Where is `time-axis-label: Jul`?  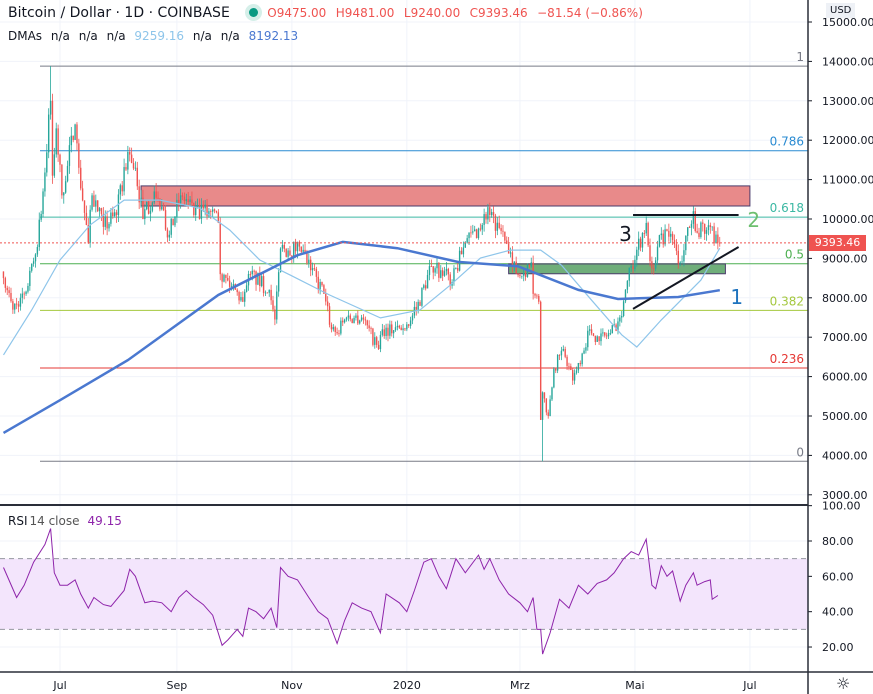 time-axis-label: Jul is located at coordinates (59, 685).